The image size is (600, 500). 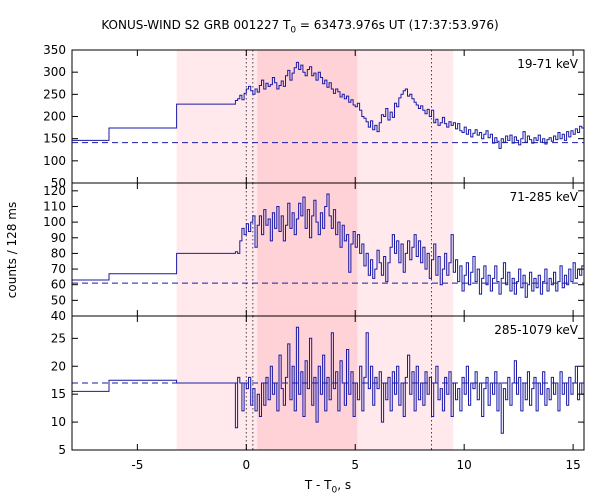 I want to click on x-tick-labels: -5 0 5 10 15, so click(x=355, y=465).